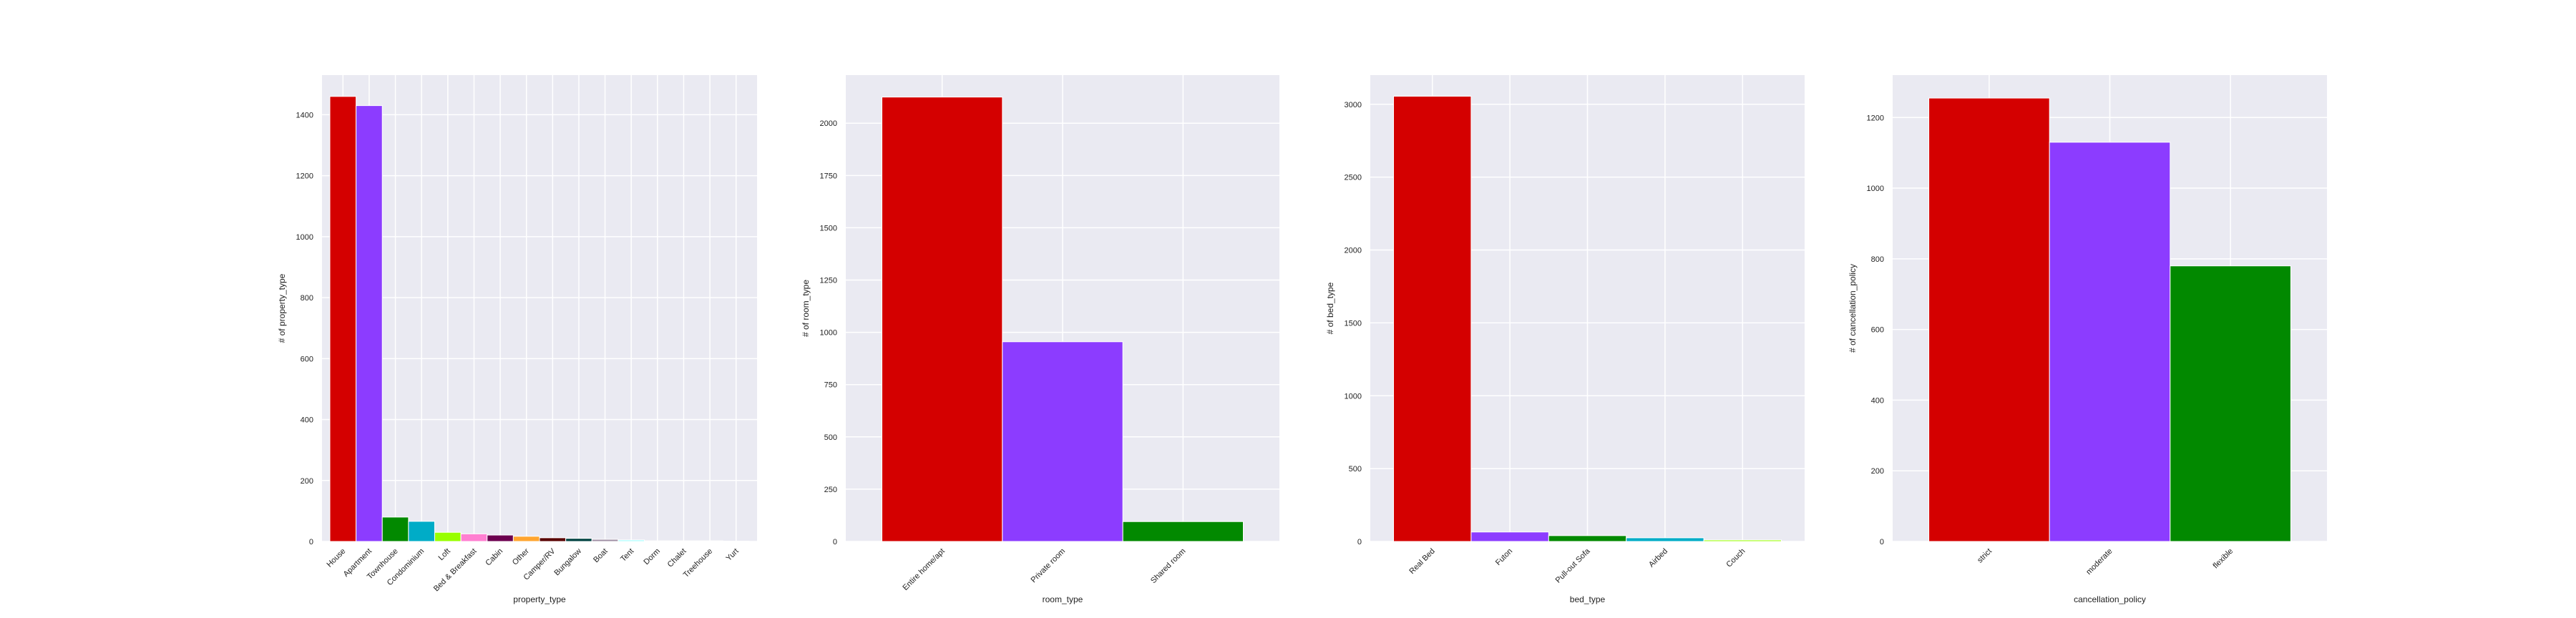 The width and height of the screenshot is (2576, 618). Describe the element at coordinates (500, 538) in the screenshot. I see `bar-cabin` at that location.